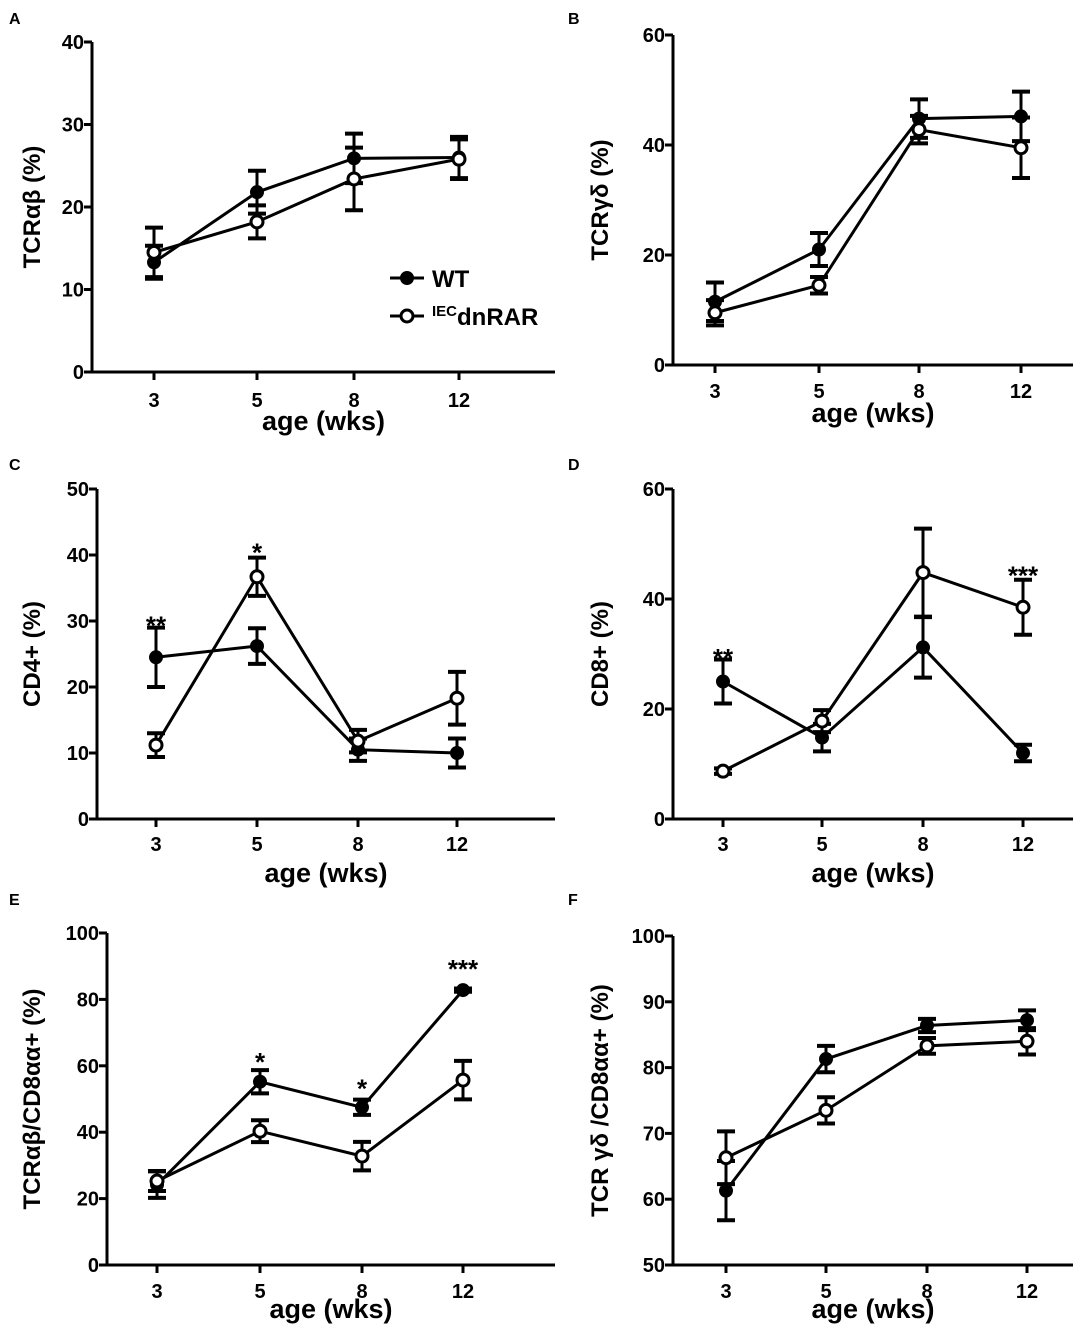 The height and width of the screenshot is (1332, 1084). Describe the element at coordinates (32, 207) in the screenshot. I see `y-axis-title: TCRαβ (%)` at that location.